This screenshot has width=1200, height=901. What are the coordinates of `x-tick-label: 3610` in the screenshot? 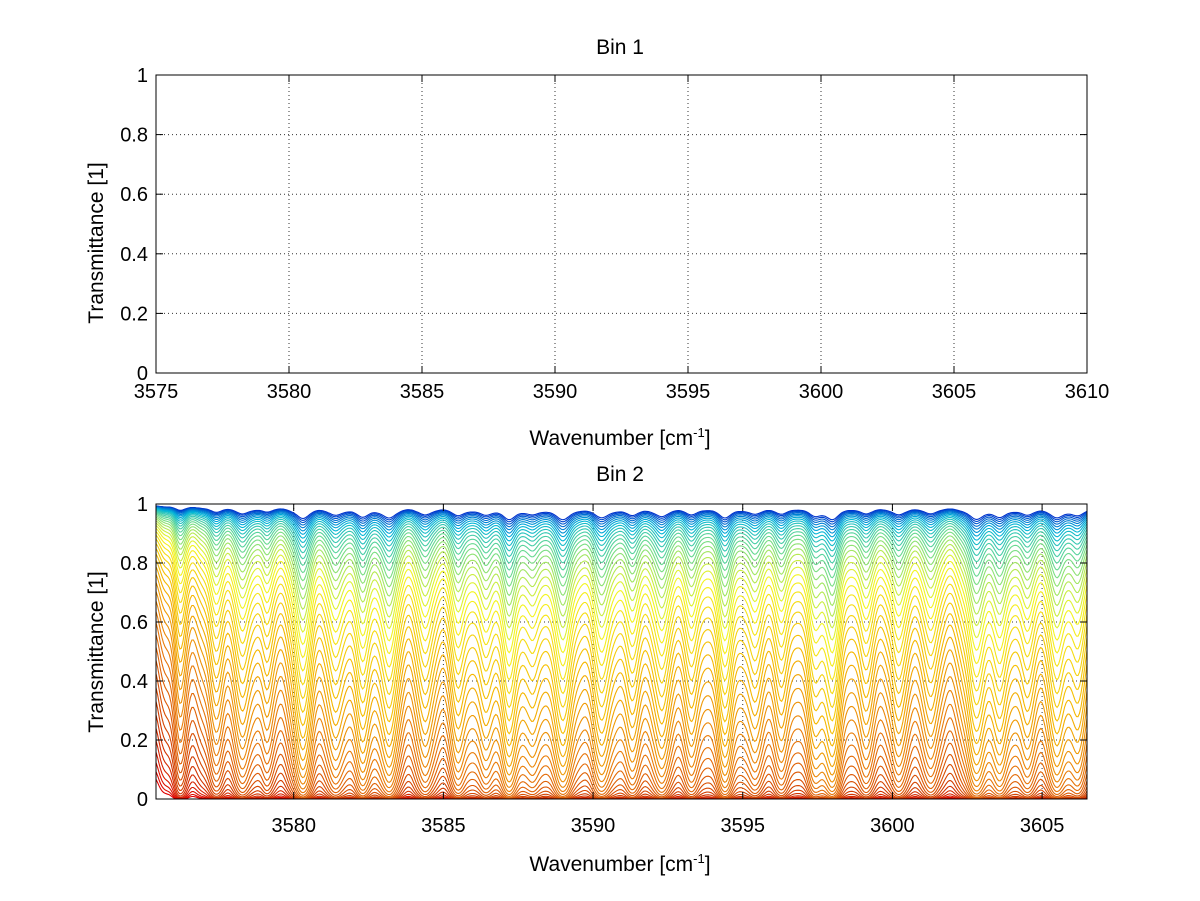 It's located at (1087, 392).